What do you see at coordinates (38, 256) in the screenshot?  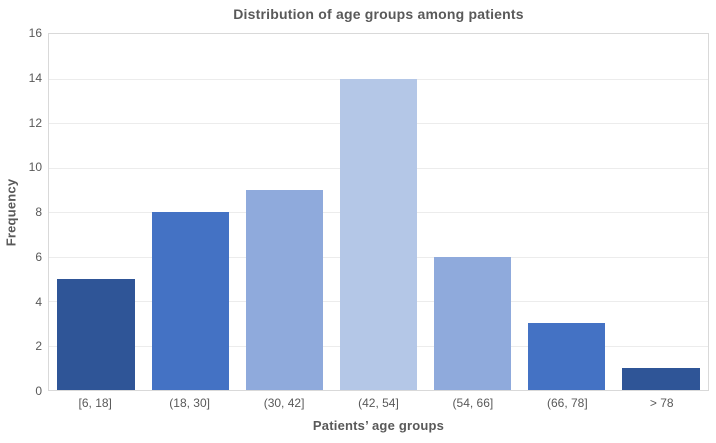 I see `y-tick-label: 6` at bounding box center [38, 256].